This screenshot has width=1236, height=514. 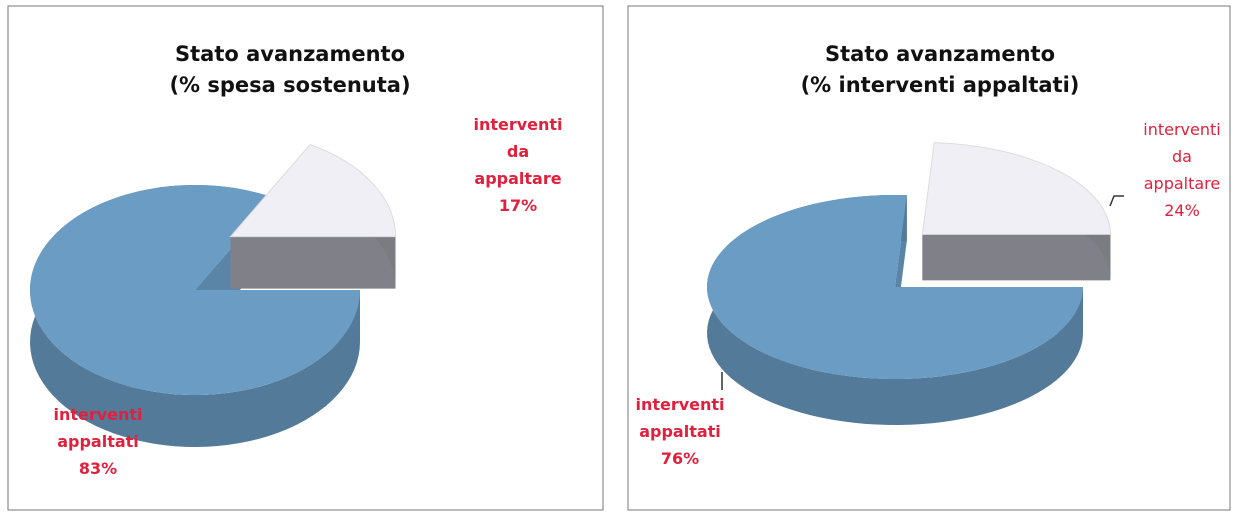 What do you see at coordinates (518, 205) in the screenshot?
I see `value-label: 17%` at bounding box center [518, 205].